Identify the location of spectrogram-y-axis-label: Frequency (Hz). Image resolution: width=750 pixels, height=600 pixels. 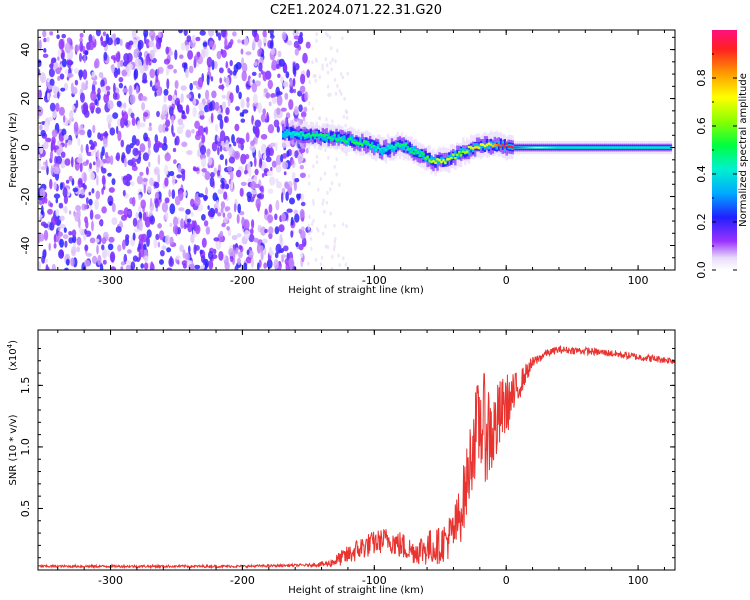
(13, 150).